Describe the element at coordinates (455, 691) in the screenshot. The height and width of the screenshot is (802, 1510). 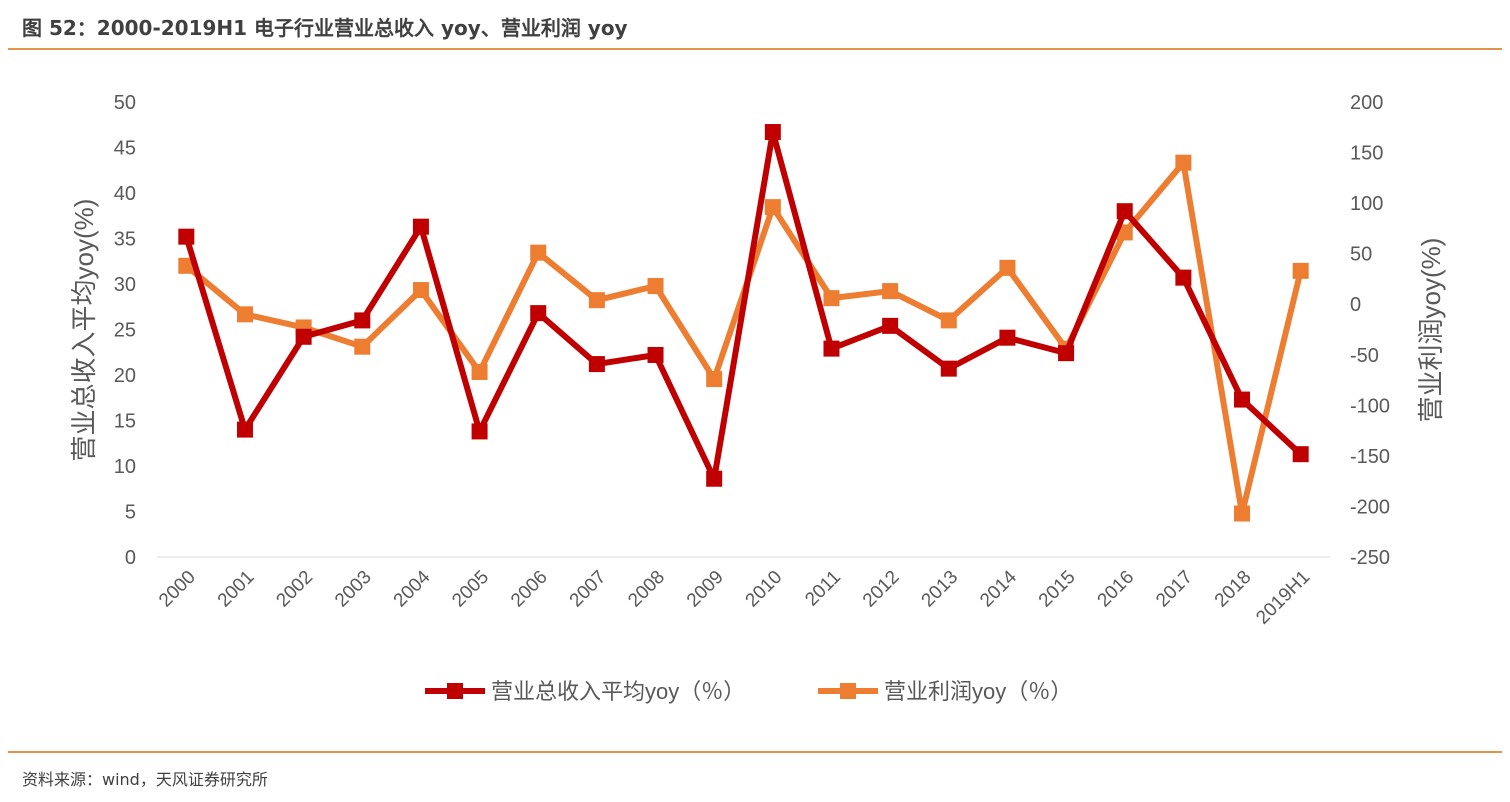
I see `legend-marker-revenue` at that location.